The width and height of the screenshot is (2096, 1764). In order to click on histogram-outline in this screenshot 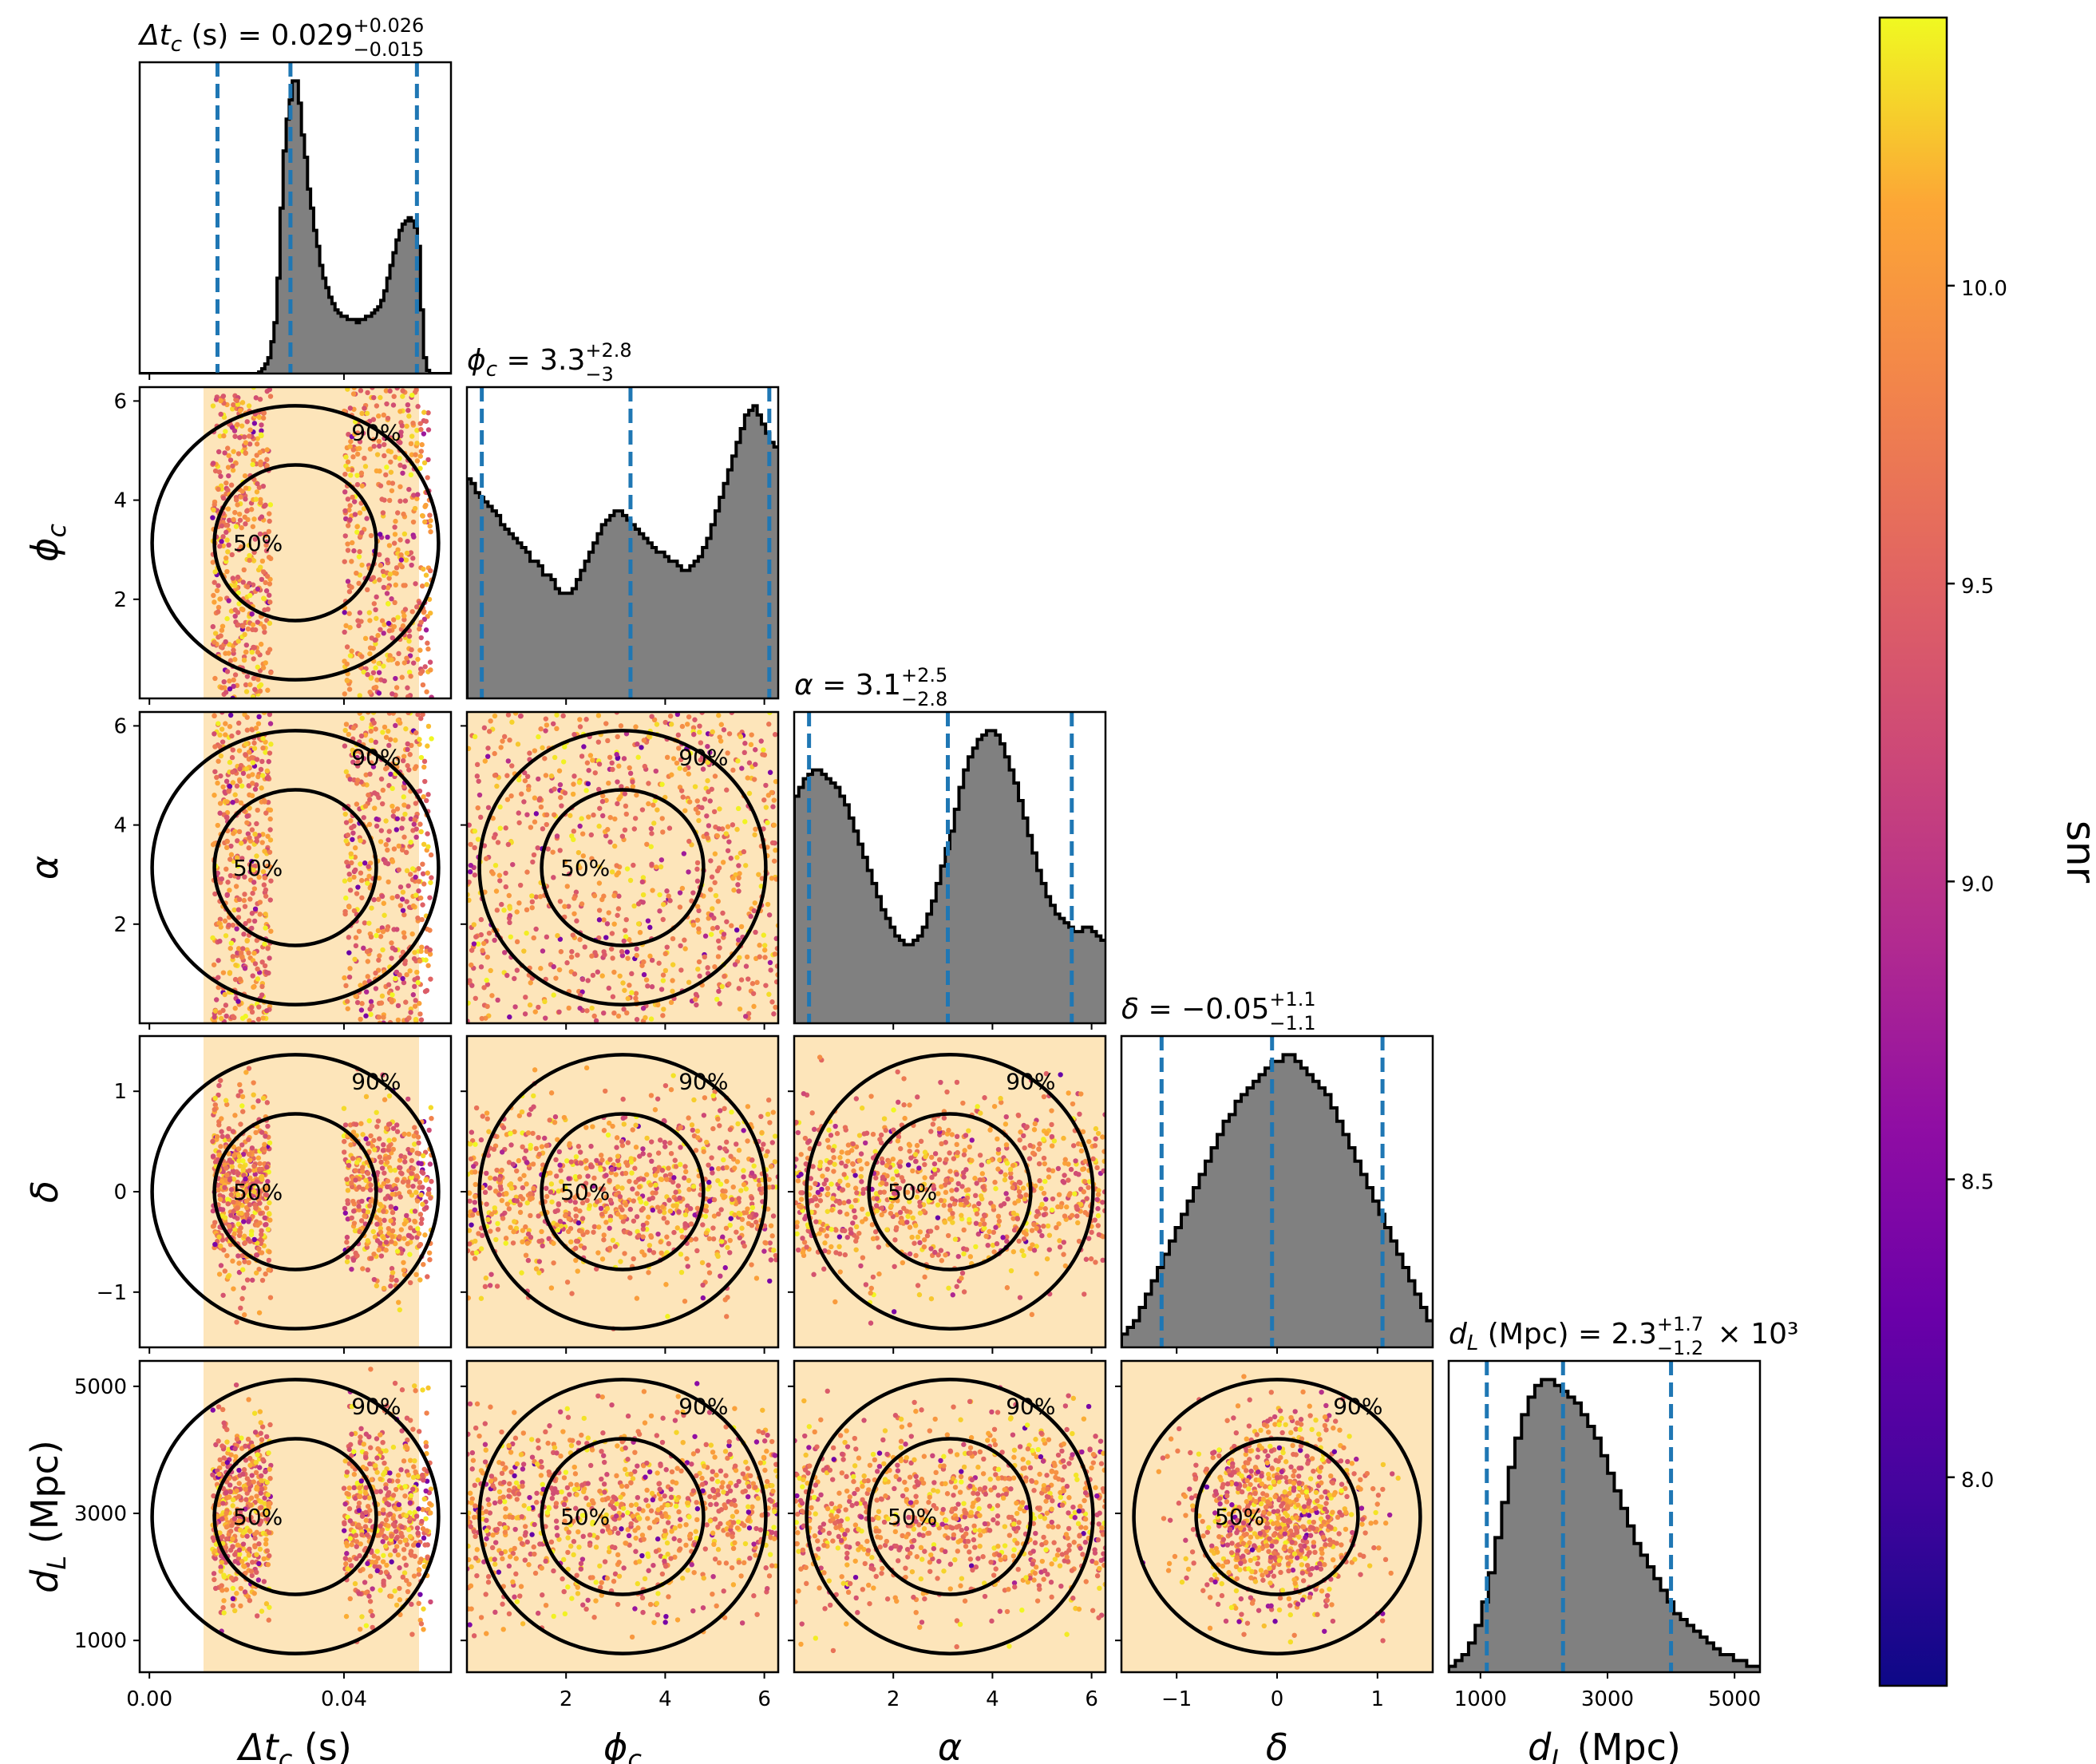, I will do `click(622, 551)`.